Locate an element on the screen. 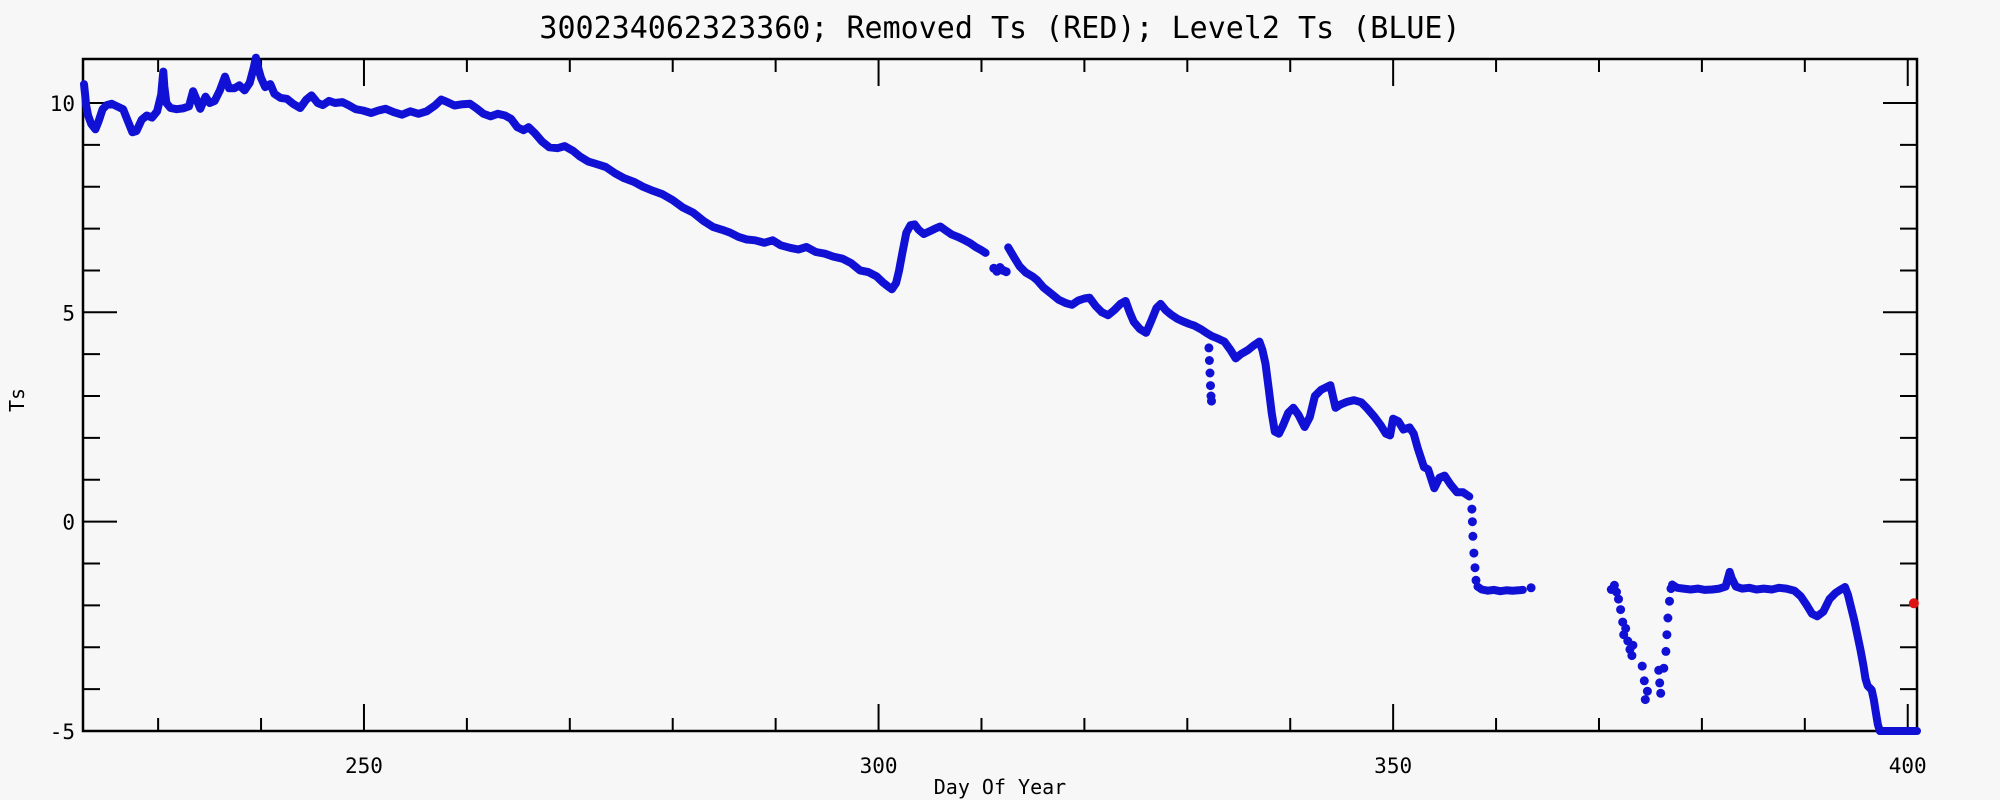 The width and height of the screenshot is (2000, 800). removed-ts-series is located at coordinates (1913, 603).